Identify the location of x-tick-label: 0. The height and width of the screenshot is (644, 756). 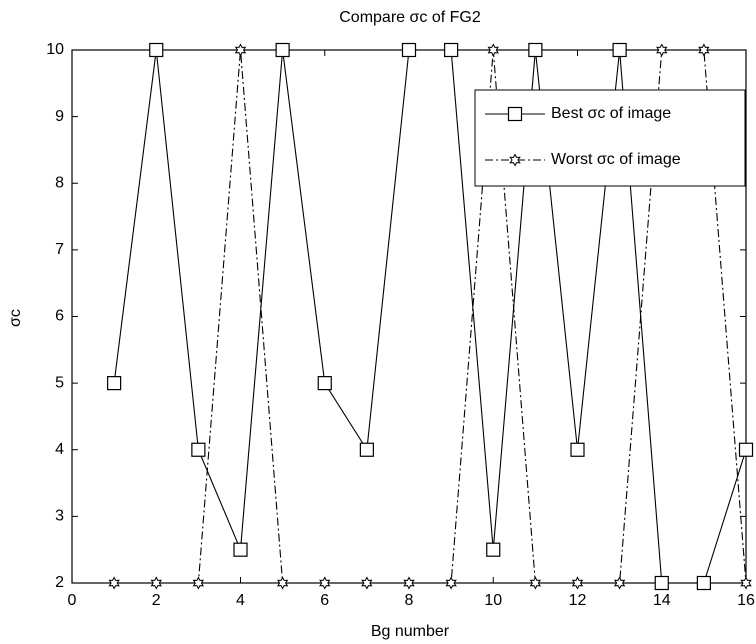
(72, 600).